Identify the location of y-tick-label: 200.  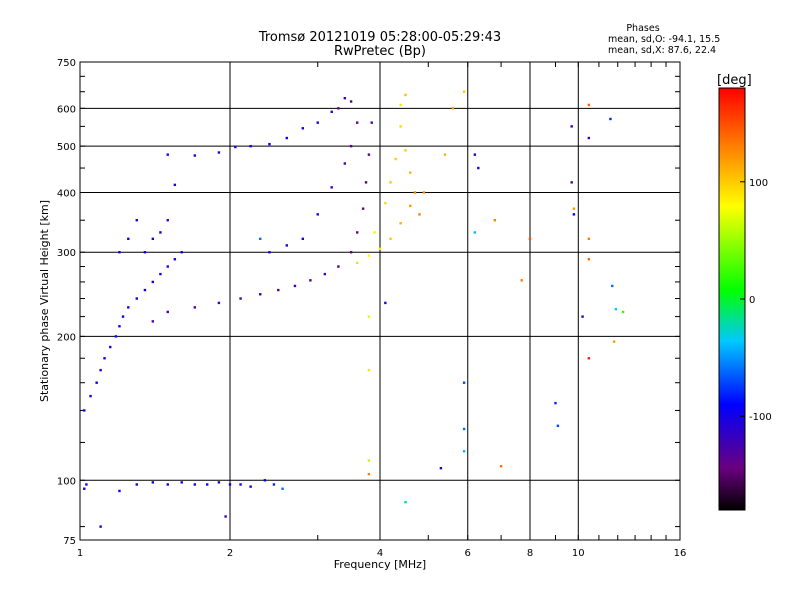
(66, 337).